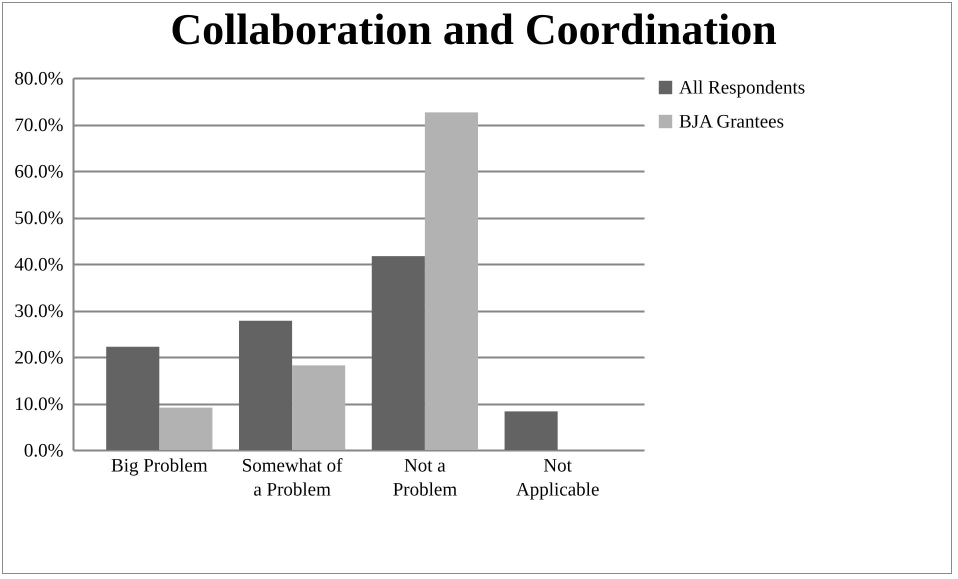 This screenshot has width=958, height=579. Describe the element at coordinates (39, 218) in the screenshot. I see `y-tick-label: 50.0%` at that location.